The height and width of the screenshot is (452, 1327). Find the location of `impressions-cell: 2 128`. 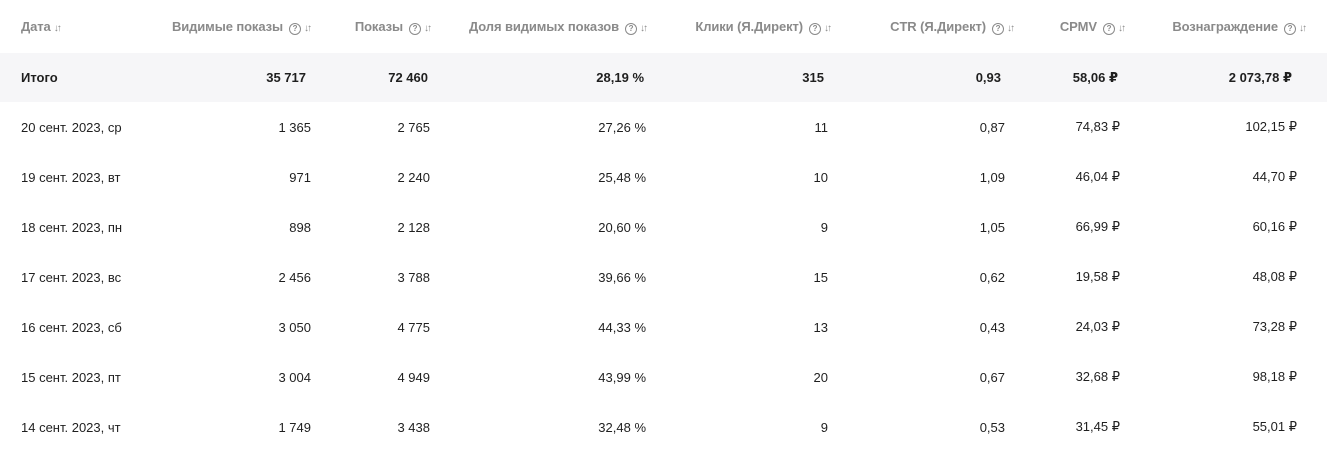

impressions-cell: 2 128 is located at coordinates (413, 227).